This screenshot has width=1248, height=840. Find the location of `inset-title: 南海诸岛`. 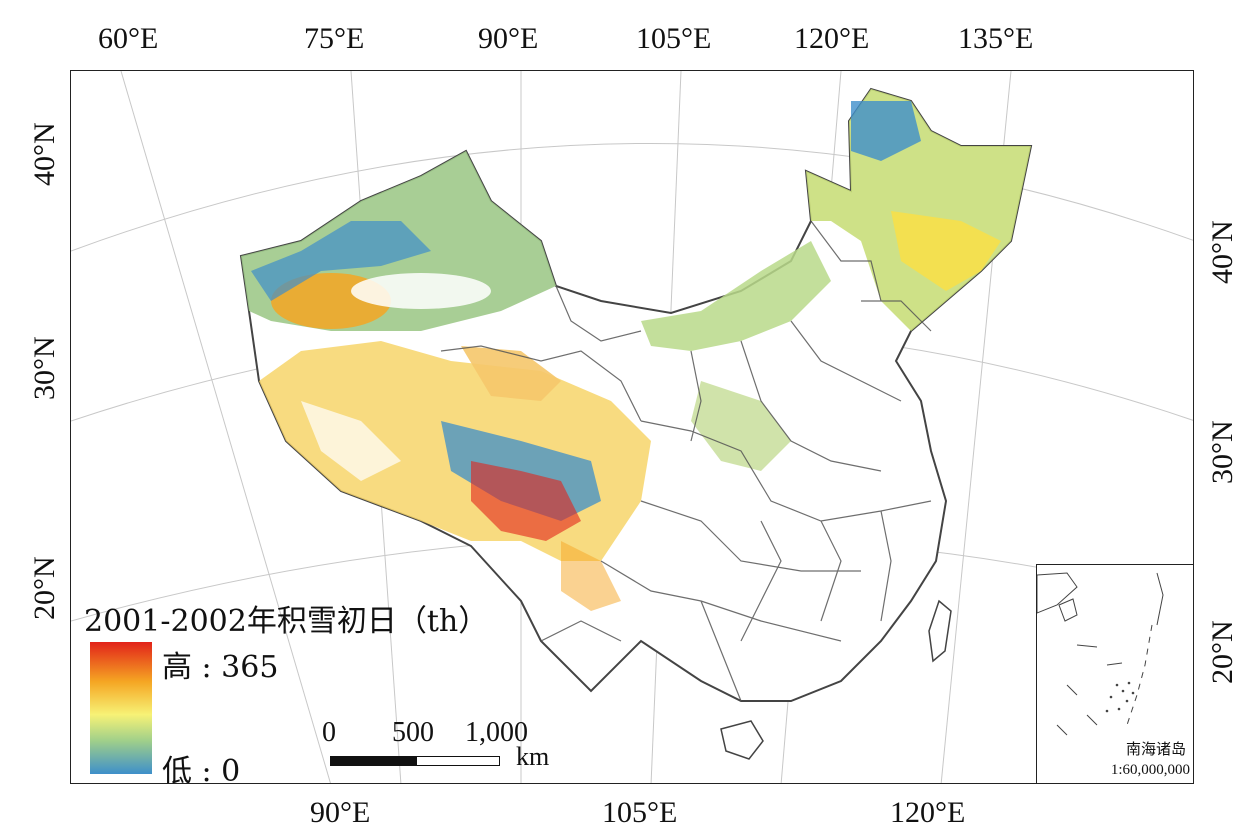

inset-title: 南海诸岛 is located at coordinates (1155, 749).